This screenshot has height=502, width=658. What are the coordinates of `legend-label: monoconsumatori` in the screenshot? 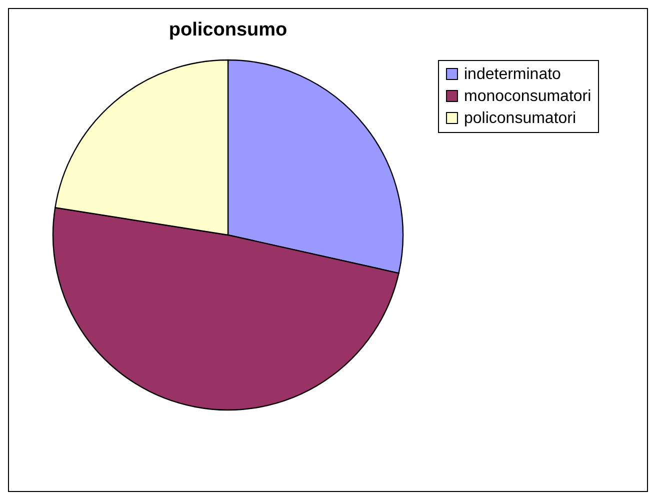 It's located at (528, 96).